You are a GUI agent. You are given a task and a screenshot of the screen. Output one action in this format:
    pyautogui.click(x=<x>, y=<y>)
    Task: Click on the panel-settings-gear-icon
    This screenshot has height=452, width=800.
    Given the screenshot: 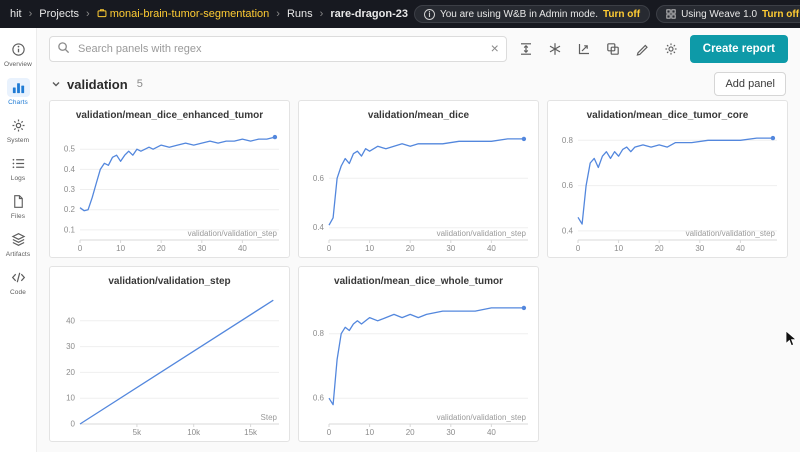 What is the action you would take?
    pyautogui.click(x=671, y=49)
    